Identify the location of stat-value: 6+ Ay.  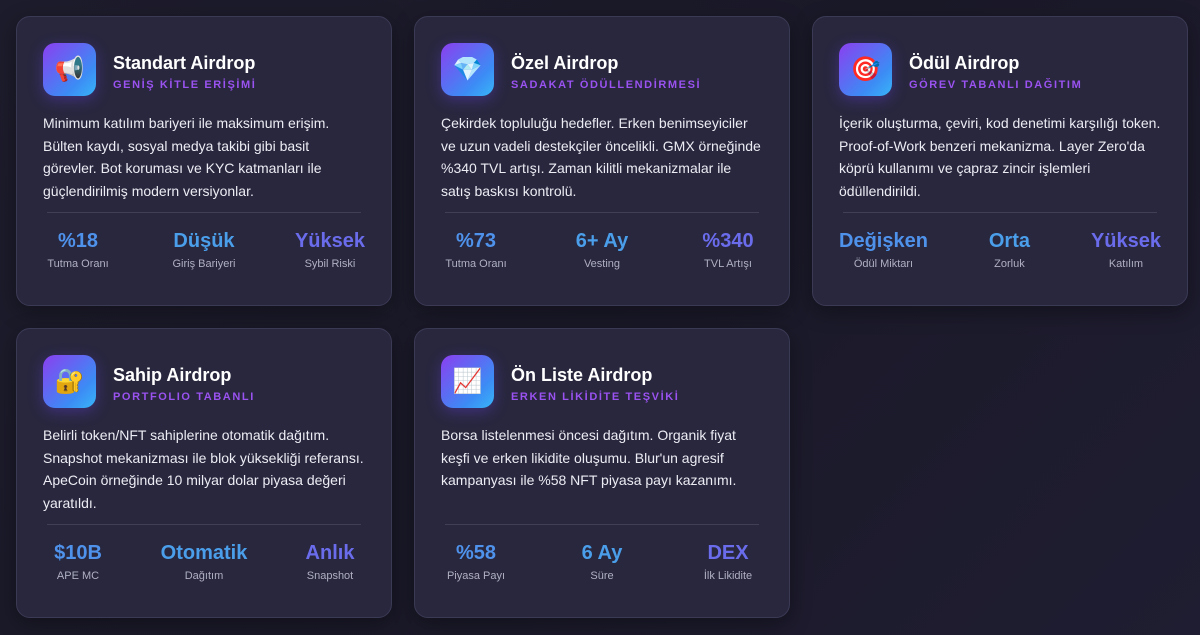
(602, 241).